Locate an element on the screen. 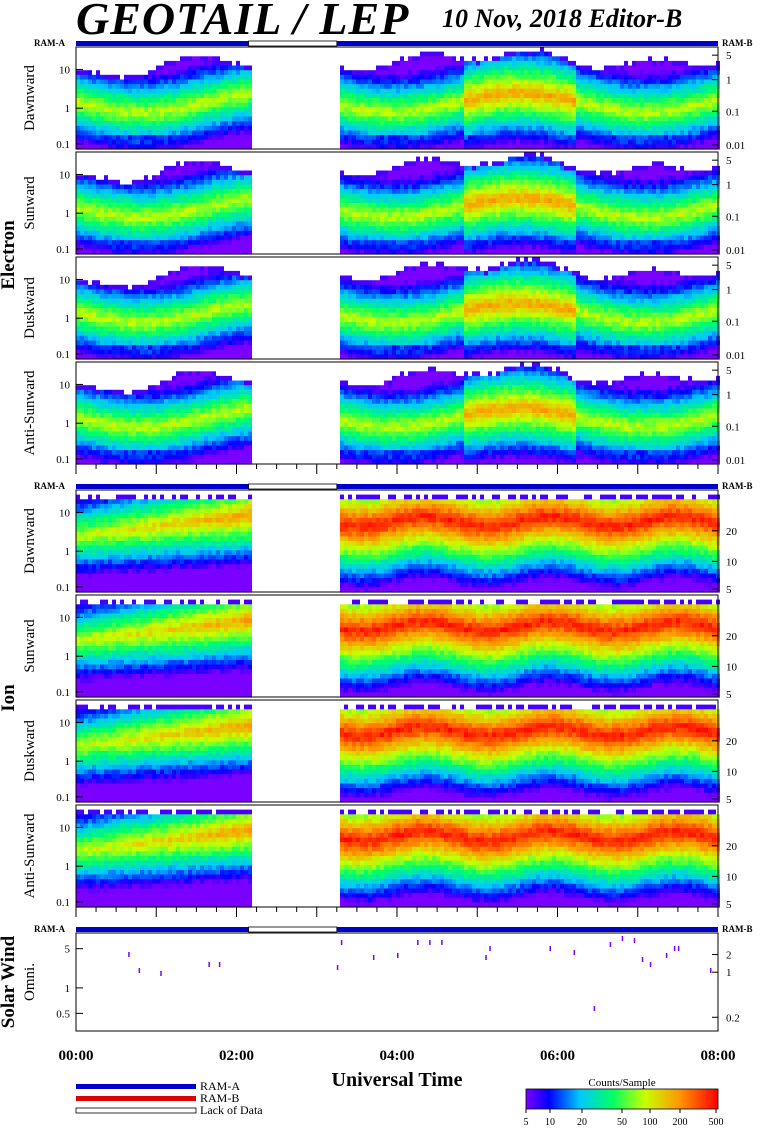 This screenshot has width=762, height=1128. colorbar-tick-label: 50 is located at coordinates (622, 1122).